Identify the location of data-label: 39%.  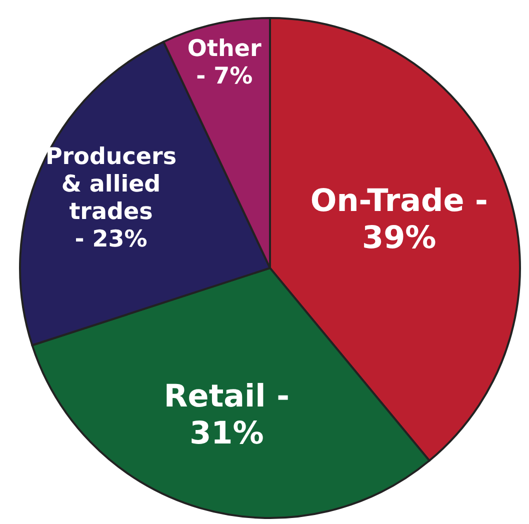
(399, 238).